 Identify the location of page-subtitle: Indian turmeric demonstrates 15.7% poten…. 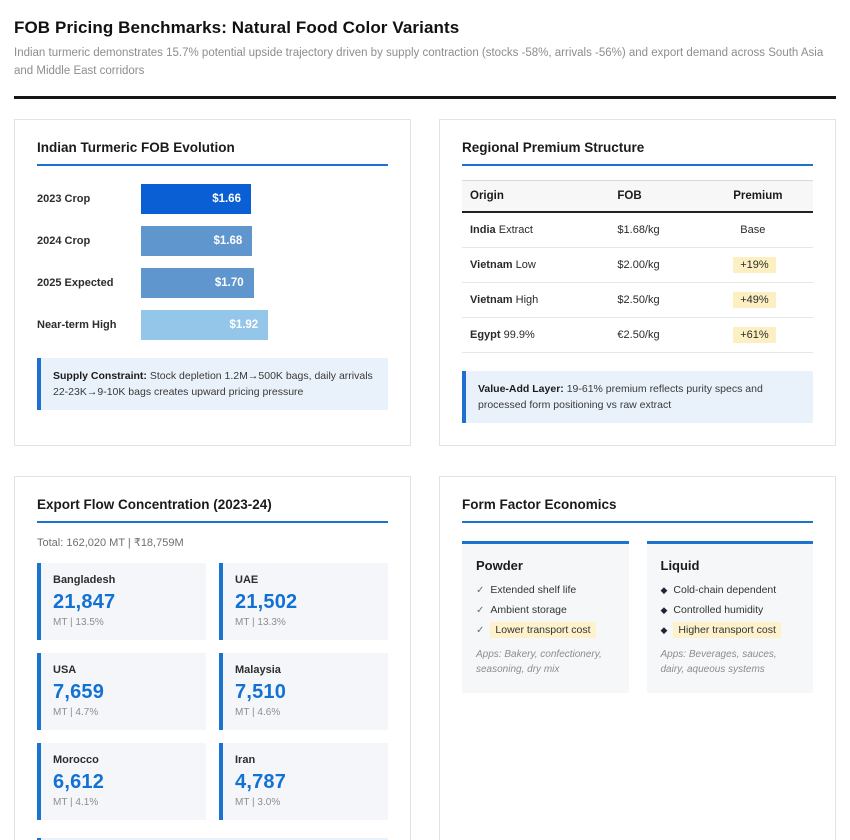
(419, 62).